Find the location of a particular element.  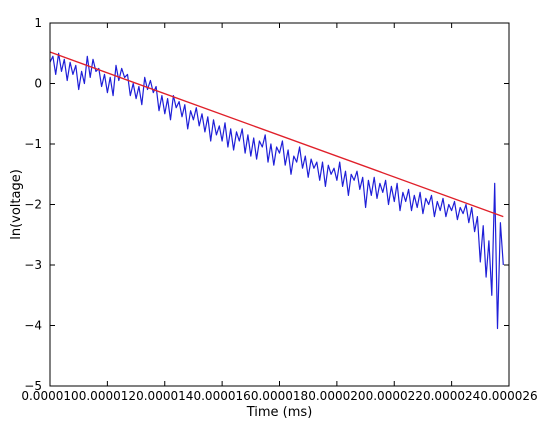

x-tick-label: 0.000026 is located at coordinates (508, 396).